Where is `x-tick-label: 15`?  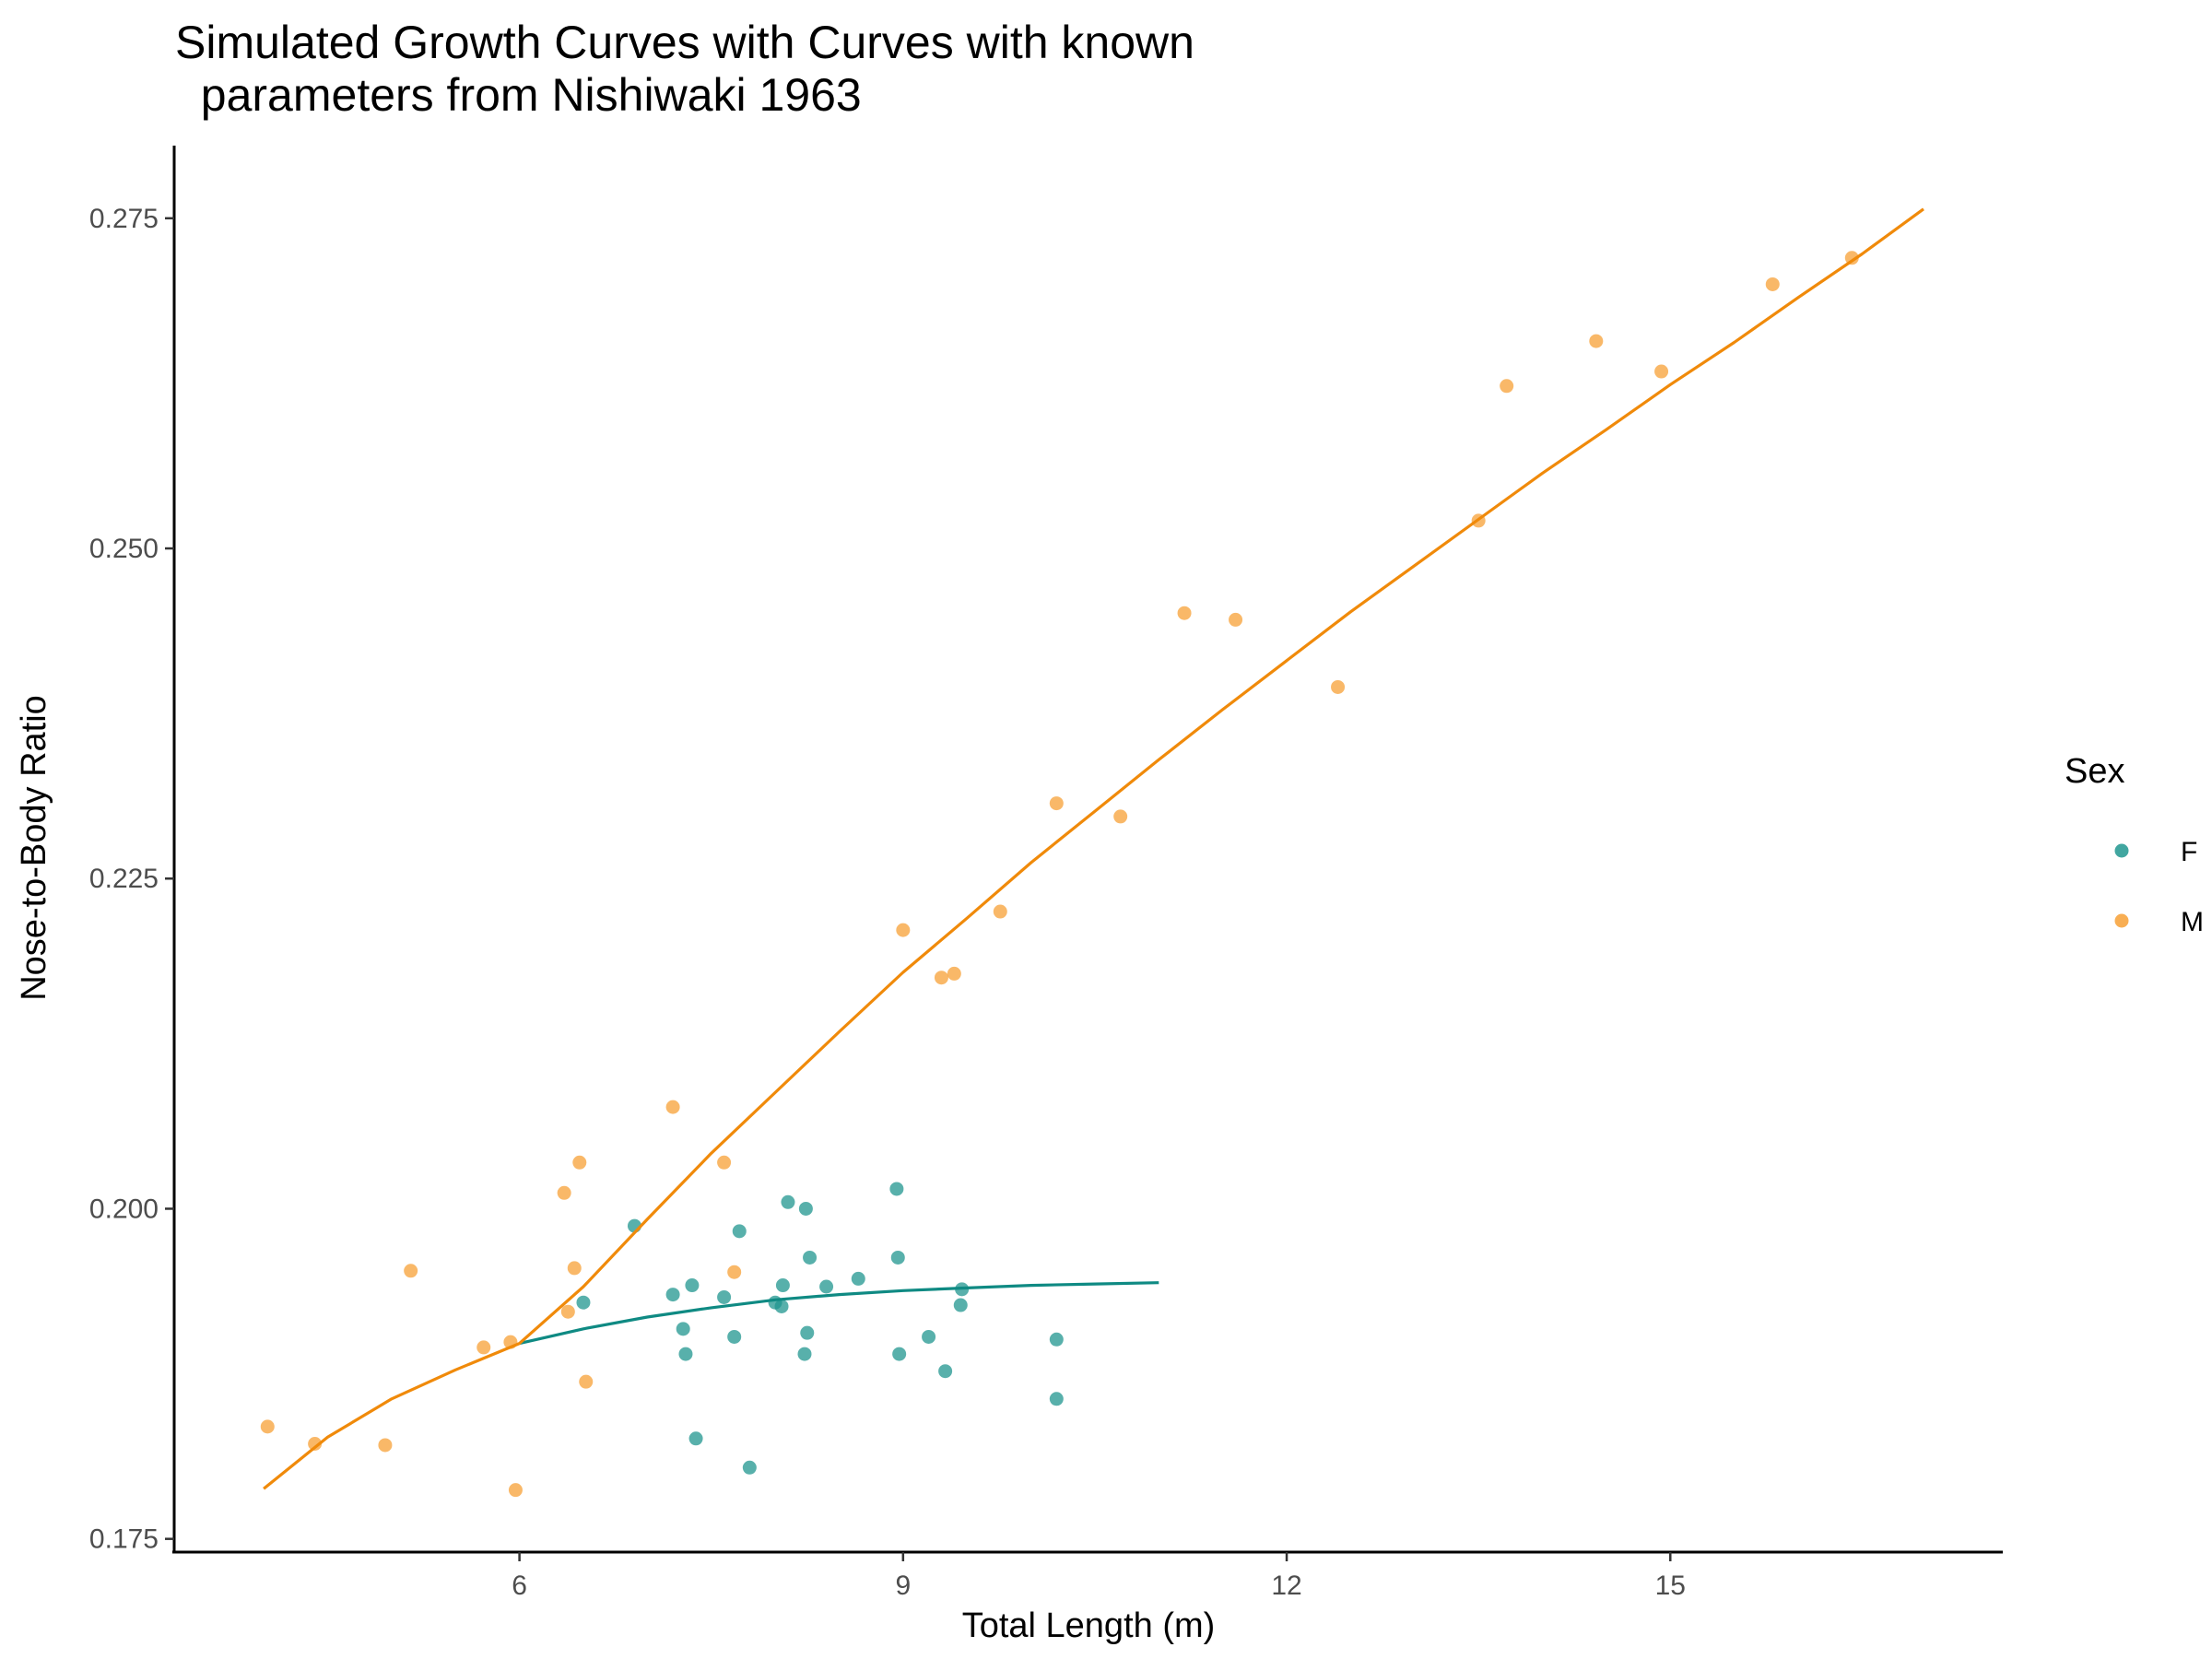 x-tick-label: 15 is located at coordinates (1670, 1586).